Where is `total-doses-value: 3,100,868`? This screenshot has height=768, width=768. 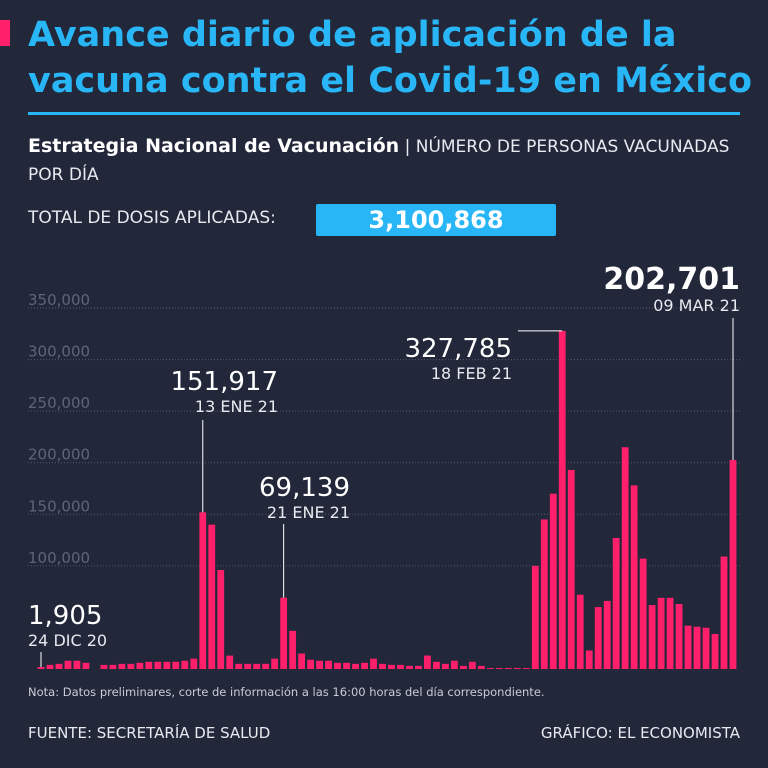 total-doses-value: 3,100,868 is located at coordinates (436, 220).